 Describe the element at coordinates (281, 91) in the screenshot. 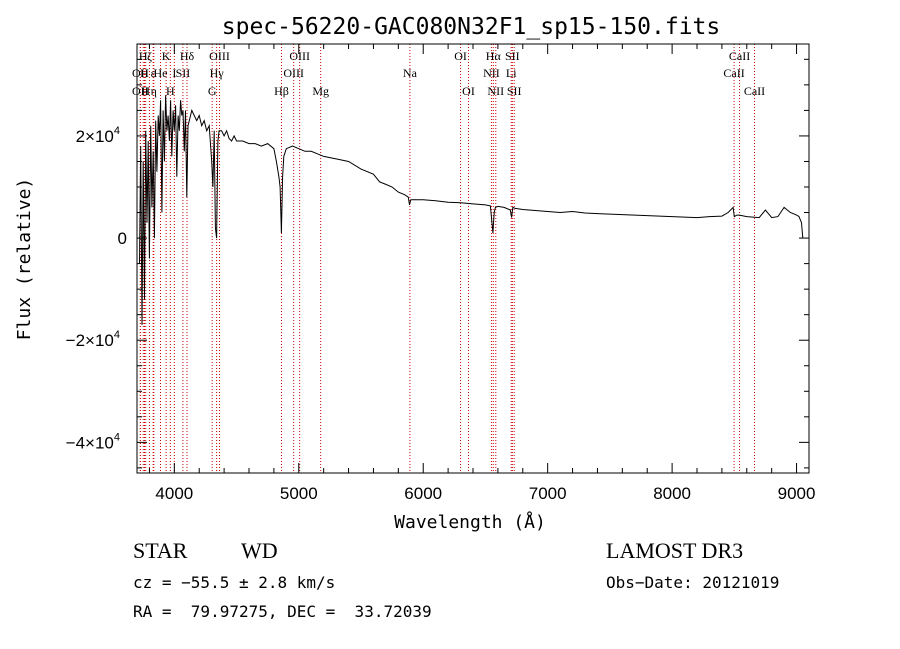

I see `line-label-17: Hβ` at that location.